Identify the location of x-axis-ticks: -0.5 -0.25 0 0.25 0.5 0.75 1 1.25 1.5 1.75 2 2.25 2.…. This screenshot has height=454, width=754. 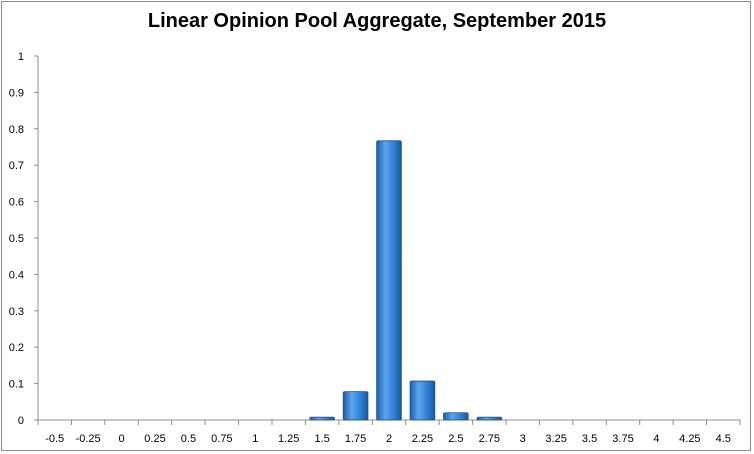
(389, 432).